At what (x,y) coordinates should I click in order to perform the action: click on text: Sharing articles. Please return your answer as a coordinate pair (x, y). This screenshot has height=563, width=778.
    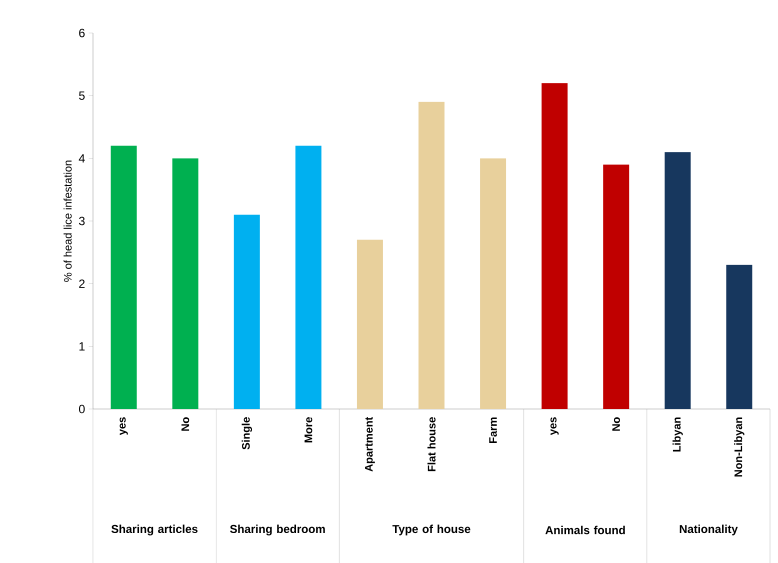
    Looking at the image, I should click on (154, 530).